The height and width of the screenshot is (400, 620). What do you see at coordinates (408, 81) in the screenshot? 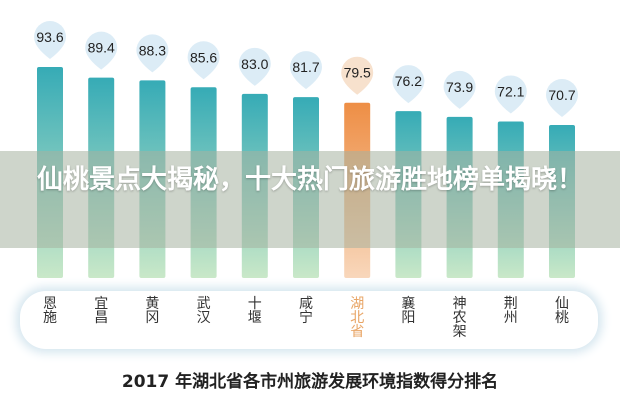
I see `value-label: 76.2` at bounding box center [408, 81].